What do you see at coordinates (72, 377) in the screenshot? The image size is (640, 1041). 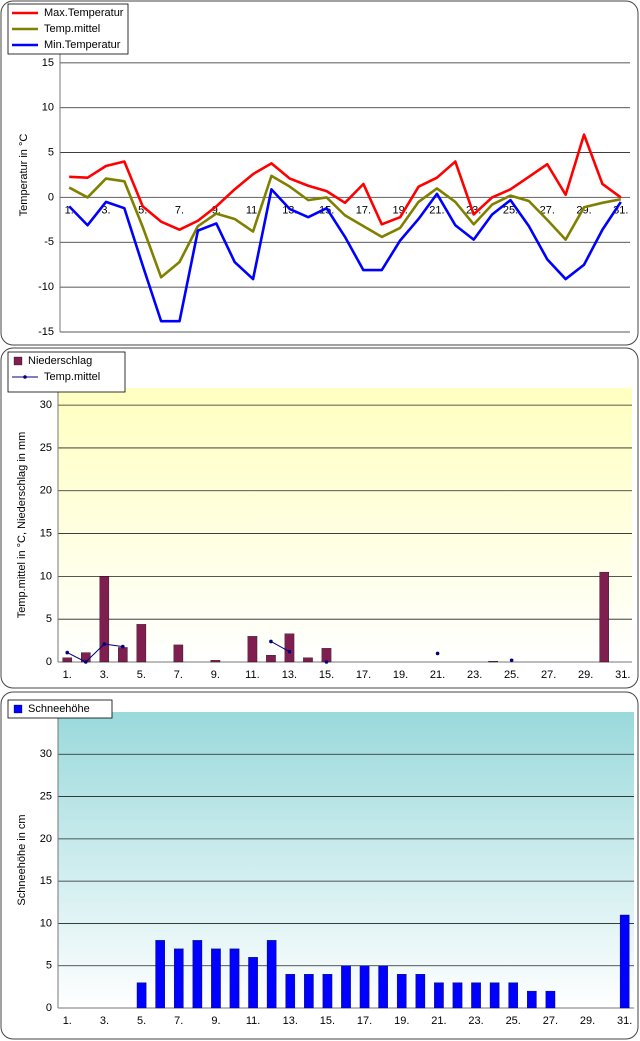 I see `legend-label: Temp.mittel` at bounding box center [72, 377].